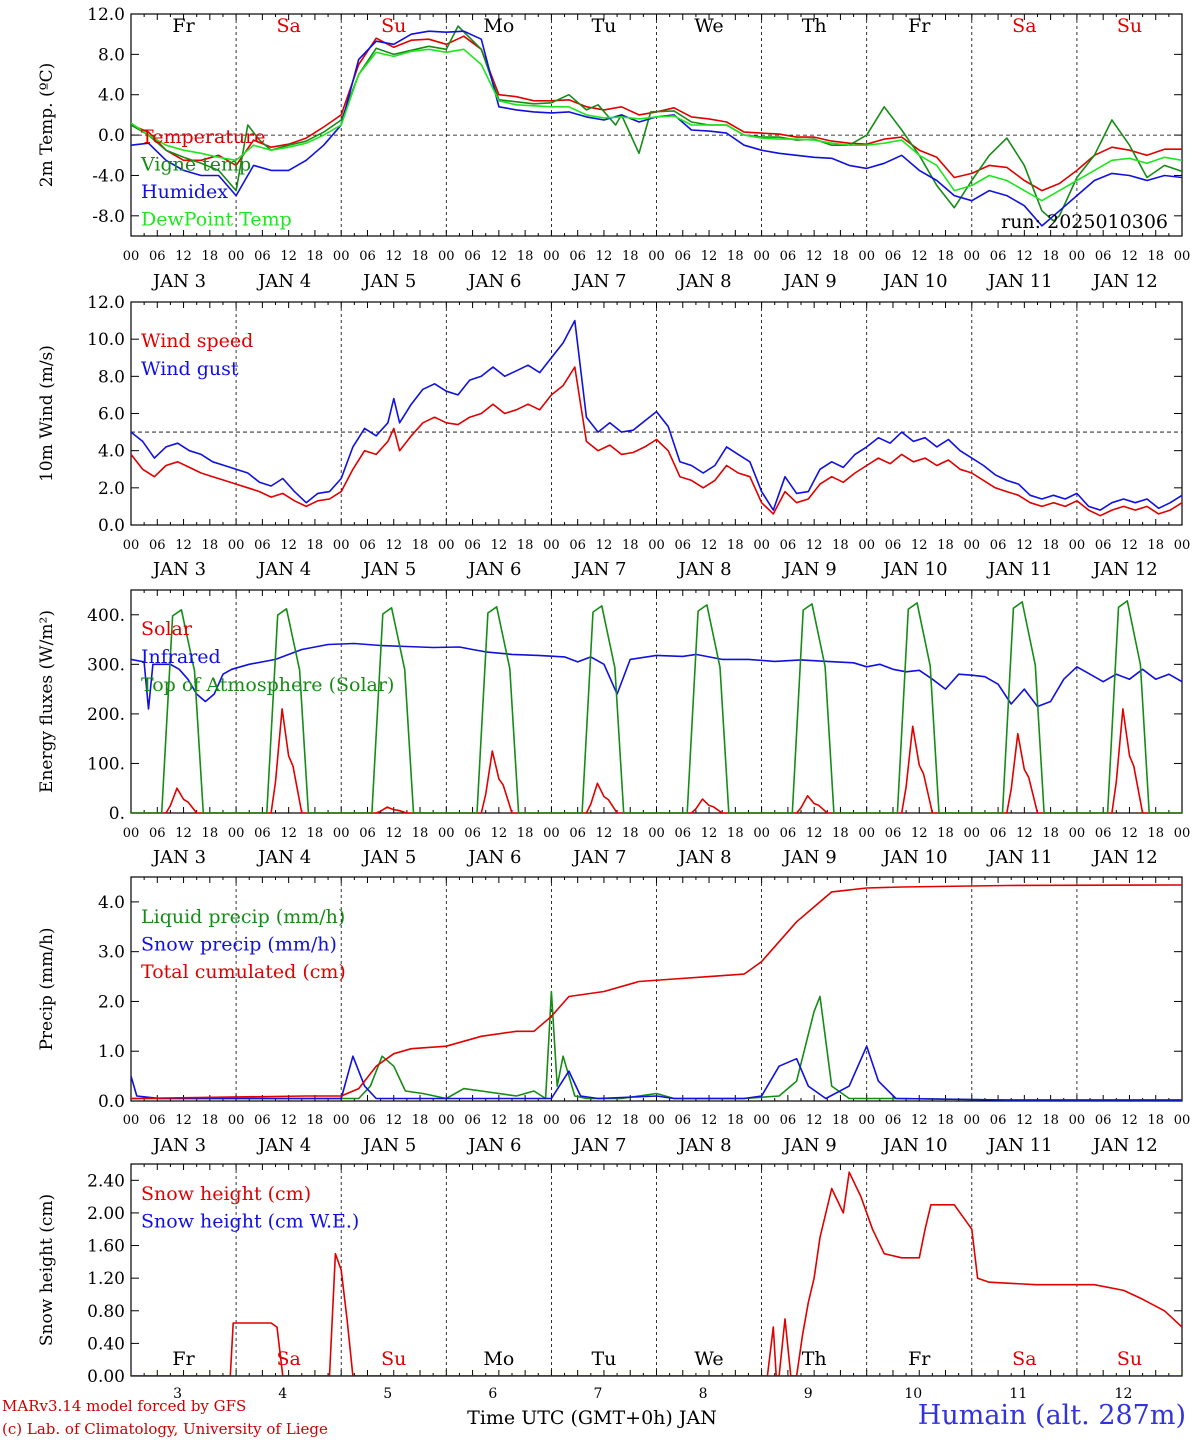 This screenshot has width=1194, height=1440. I want to click on legend-entry: Wind speed, so click(197, 341).